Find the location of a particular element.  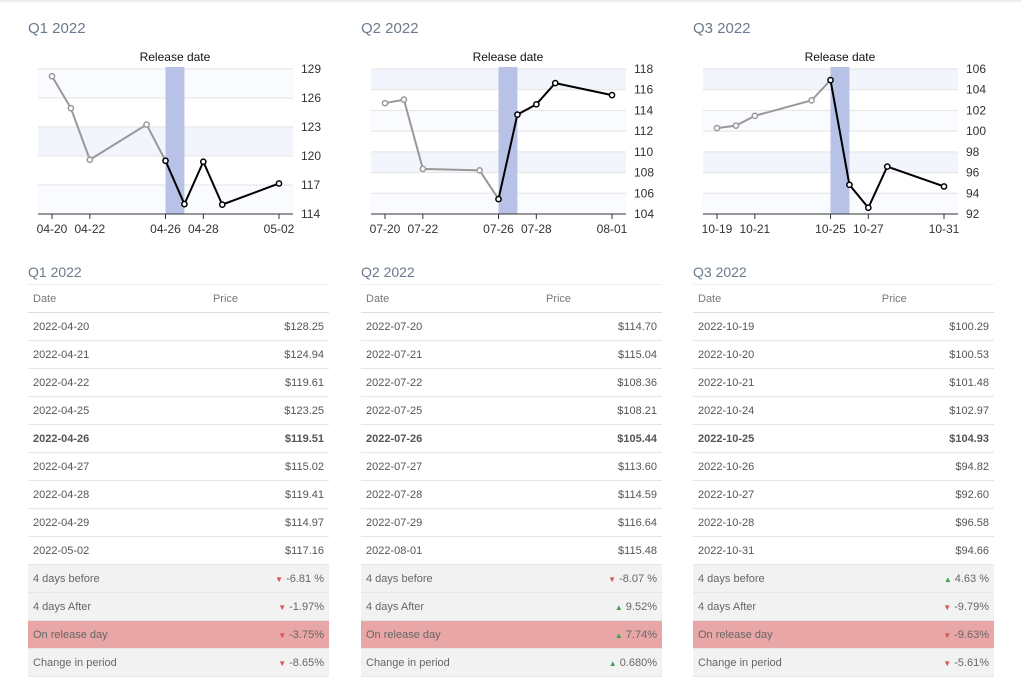

stat-value: -1.97% is located at coordinates (306, 606).